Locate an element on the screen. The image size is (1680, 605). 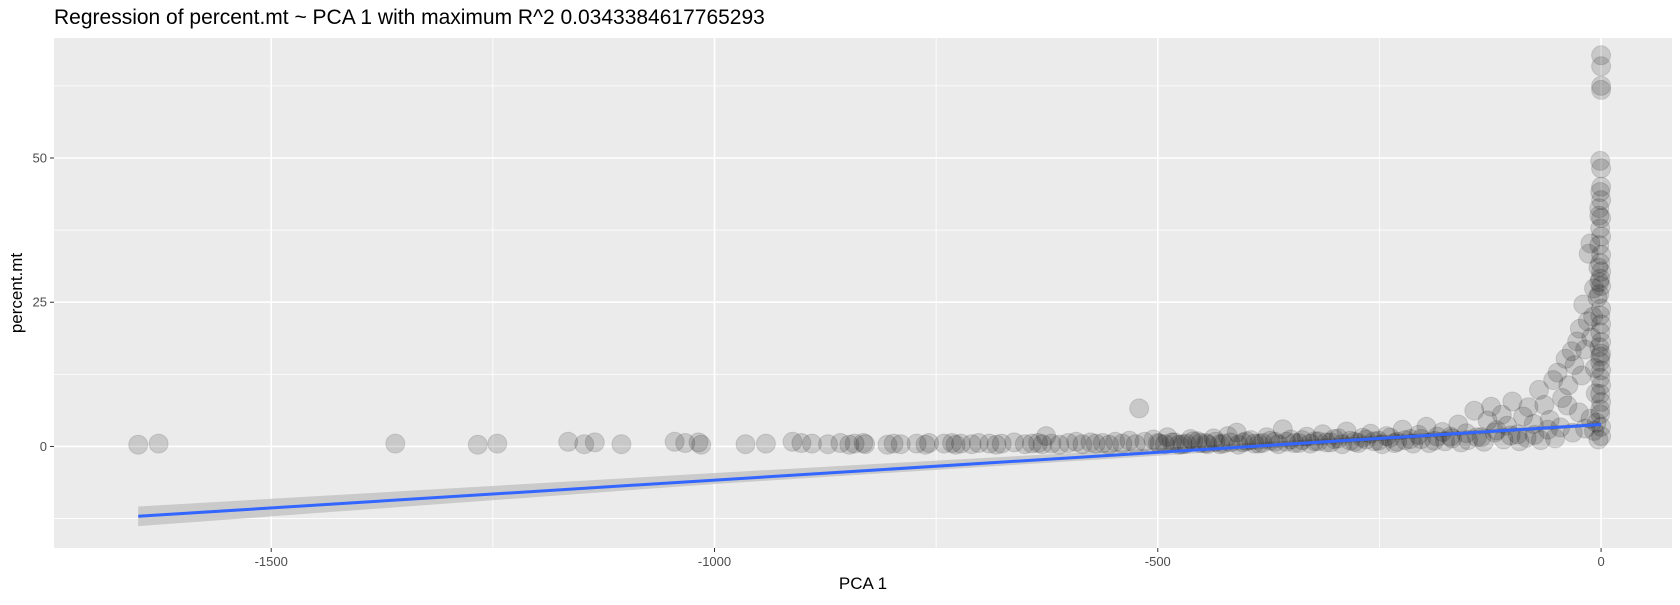
x-axis-ticks: -1500 -1000 -500 0 is located at coordinates (930, 558).